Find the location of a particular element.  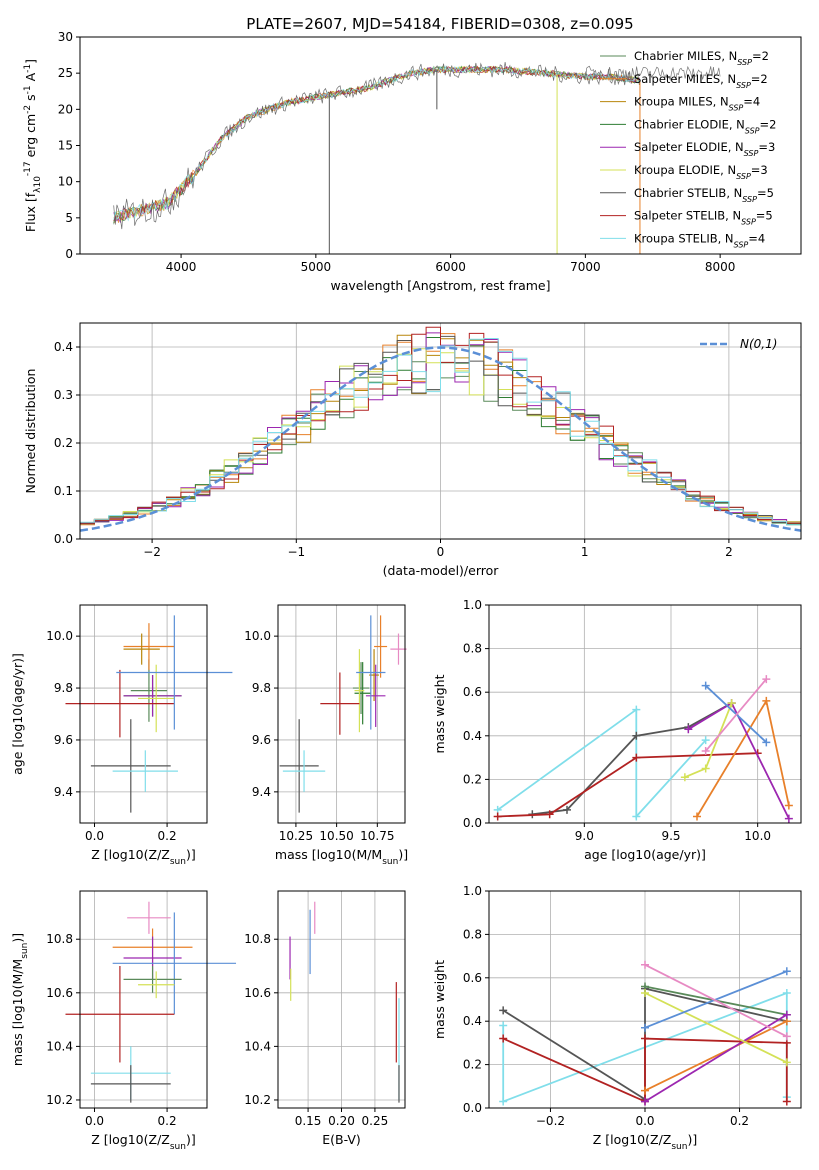

legend-label: Kroupa STELIB, NSSP=4 is located at coordinates (699, 240).